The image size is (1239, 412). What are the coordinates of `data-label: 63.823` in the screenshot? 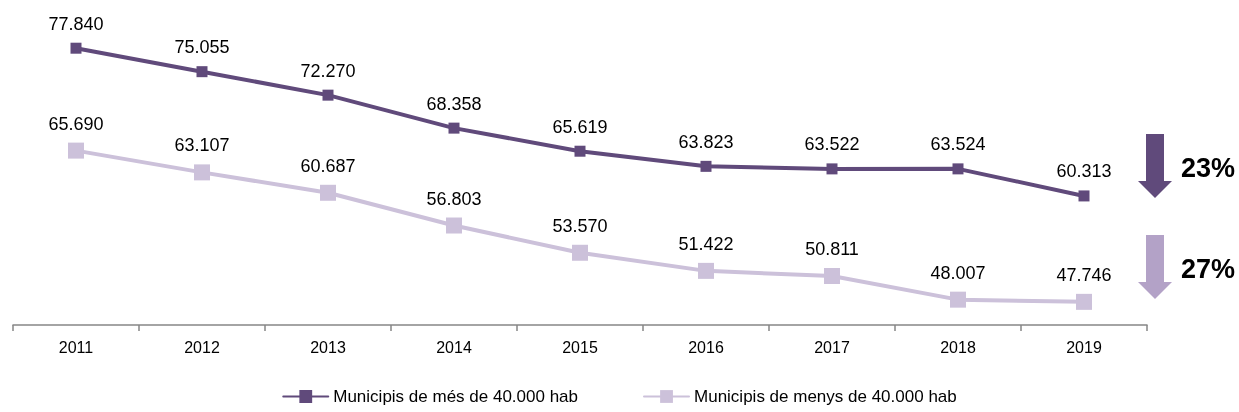 It's located at (706, 141).